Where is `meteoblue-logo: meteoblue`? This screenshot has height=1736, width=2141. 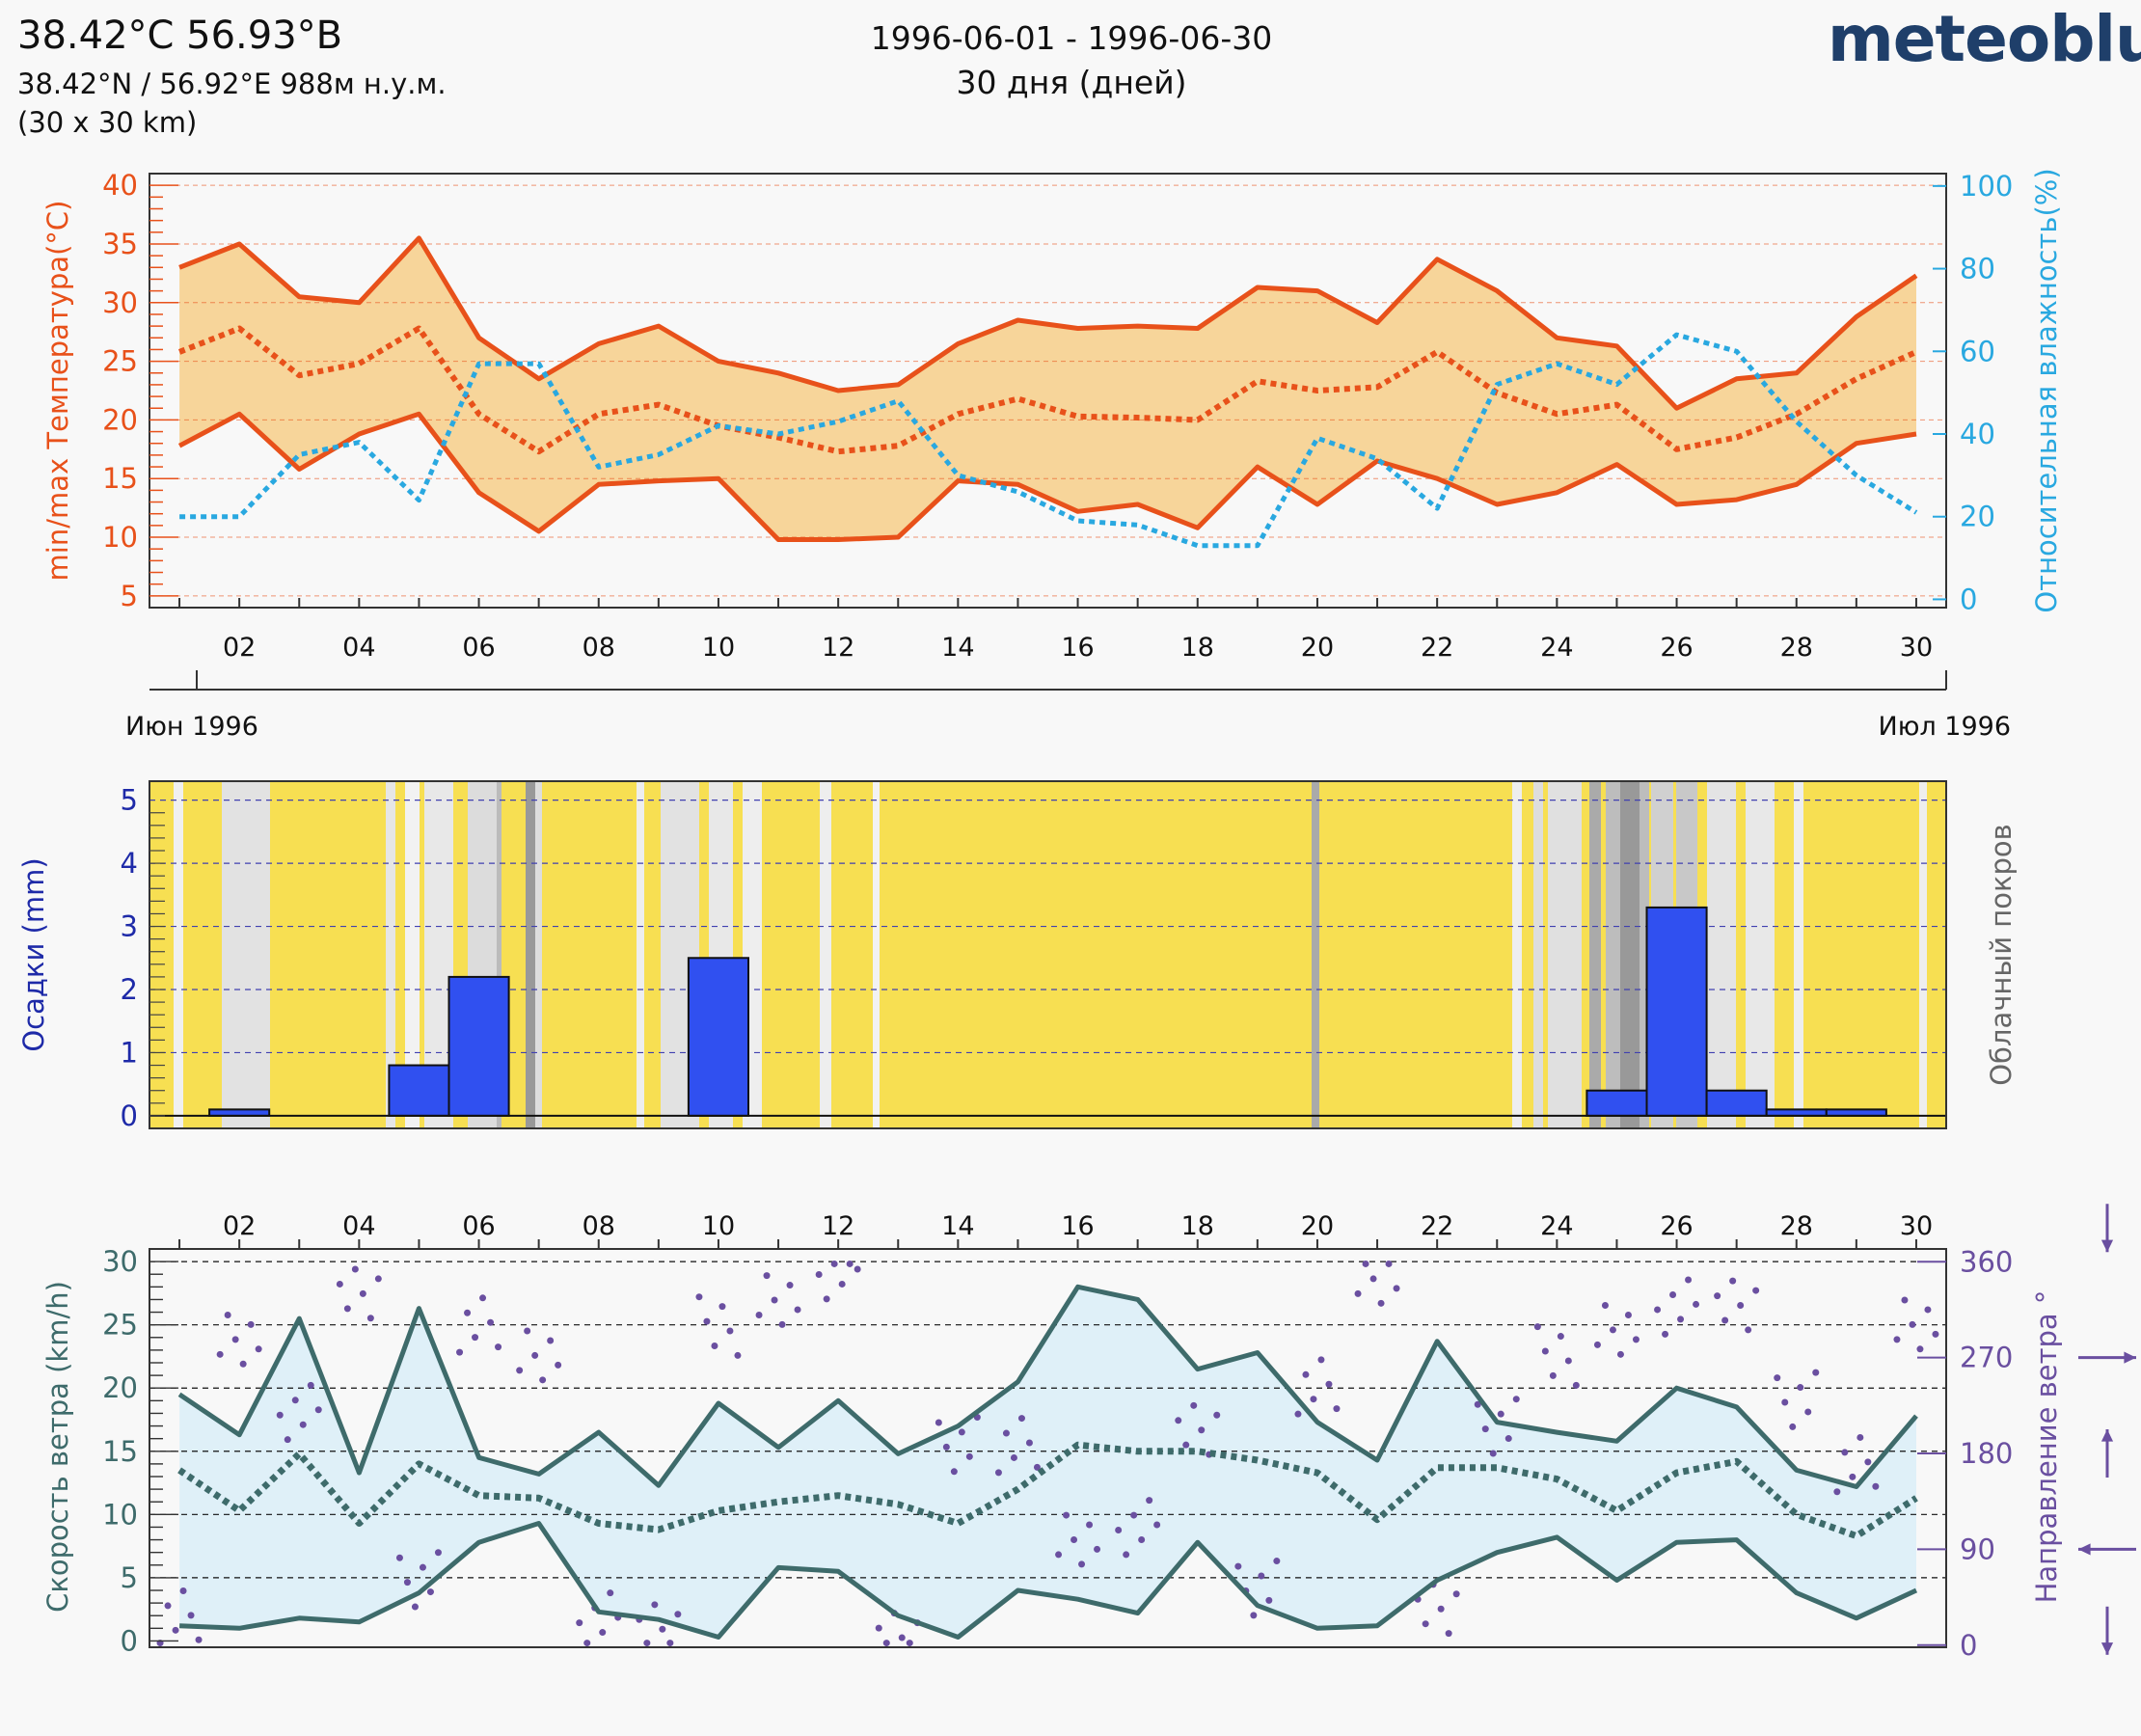 meteoblue-logo: meteoblue is located at coordinates (1985, 39).